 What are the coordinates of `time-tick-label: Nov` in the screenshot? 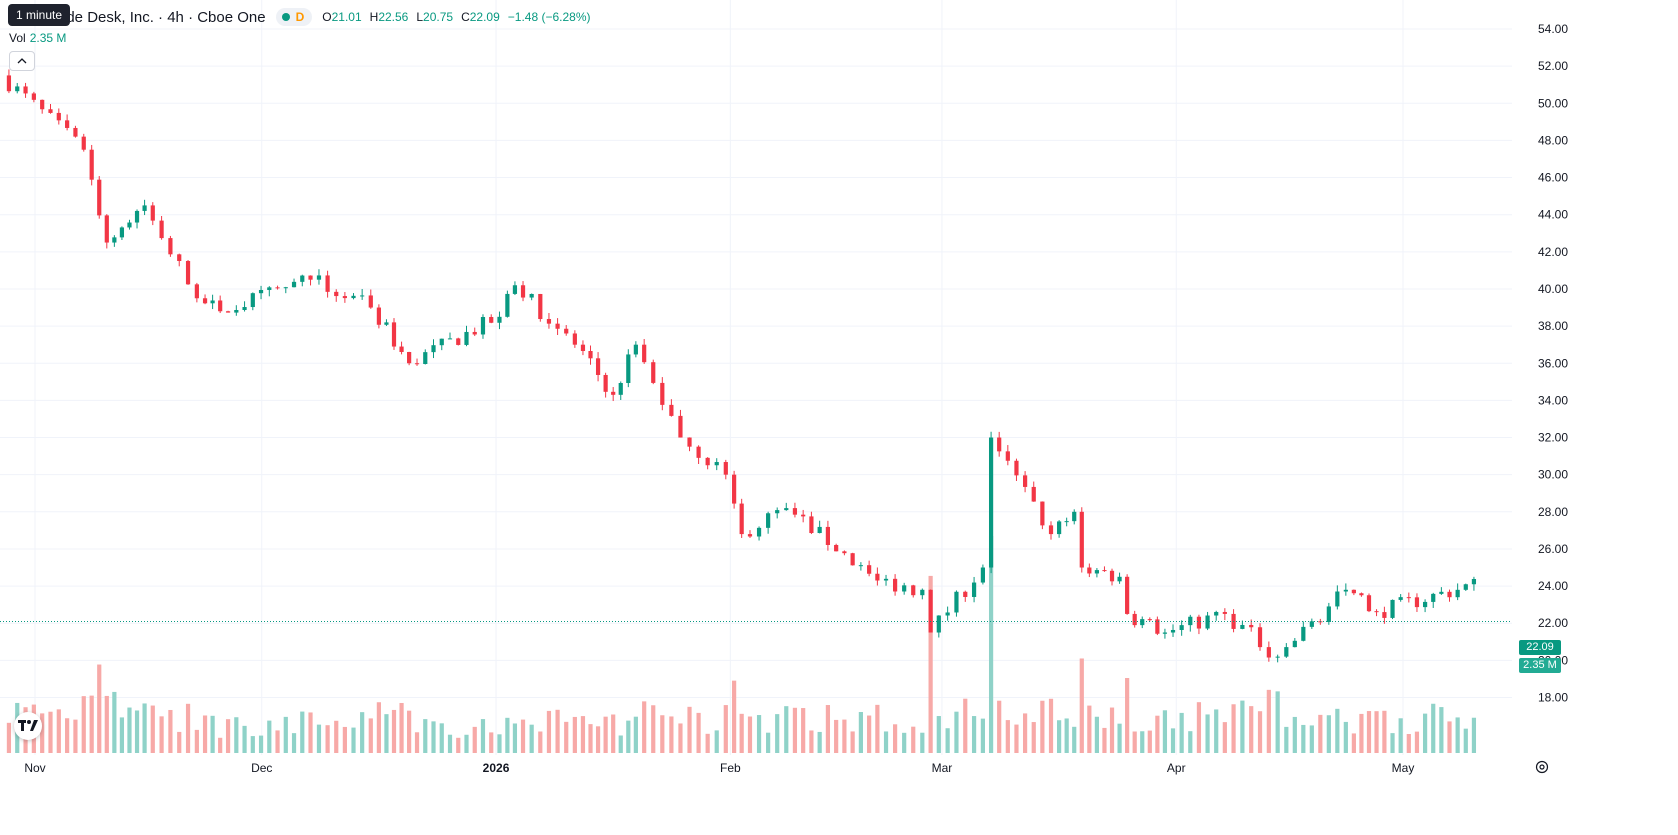 It's located at (34, 768).